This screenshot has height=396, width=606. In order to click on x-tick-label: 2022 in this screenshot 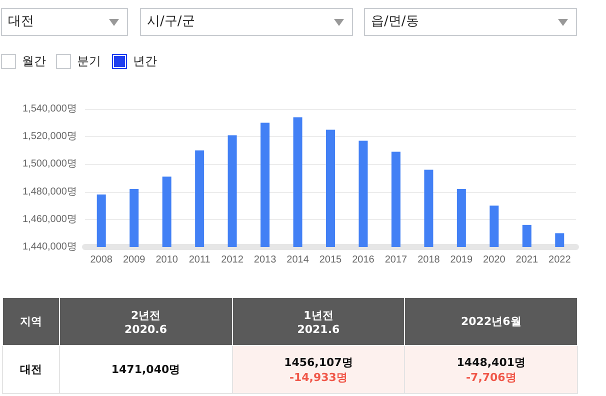, I will do `click(560, 260)`.